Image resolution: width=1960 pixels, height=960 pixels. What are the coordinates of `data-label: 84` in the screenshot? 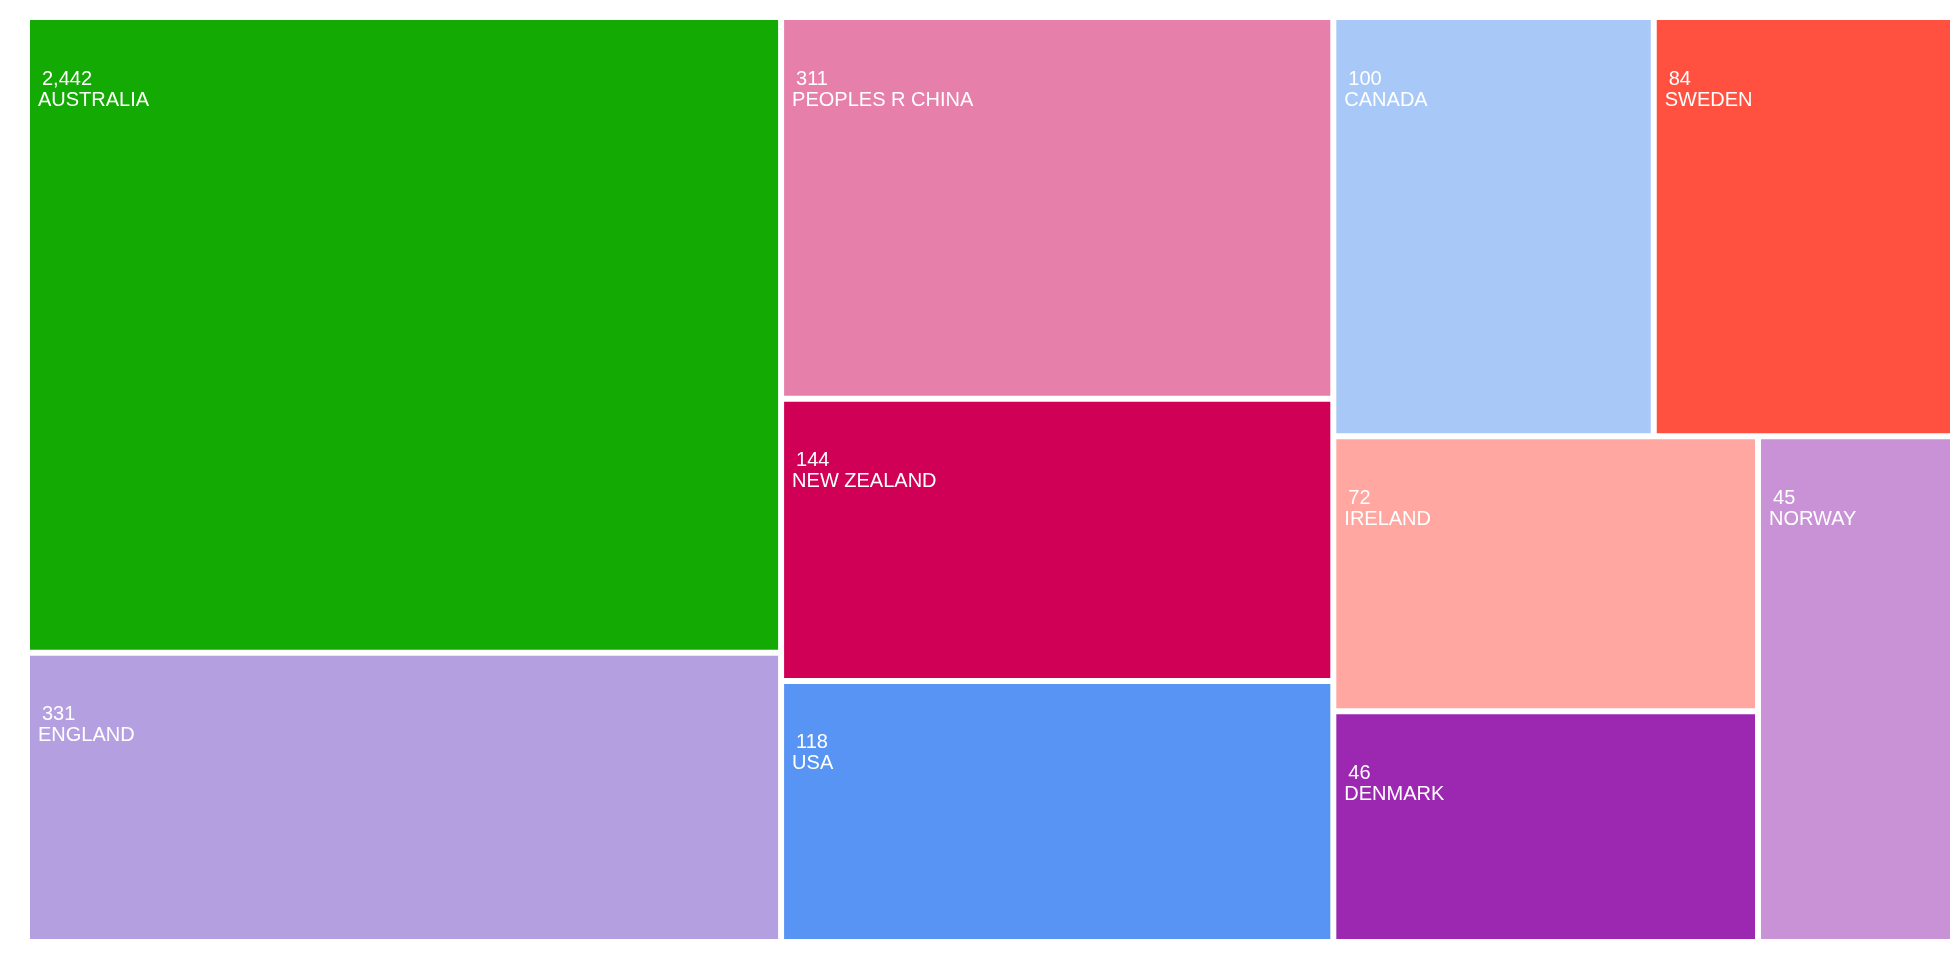 It's located at (1679, 77).